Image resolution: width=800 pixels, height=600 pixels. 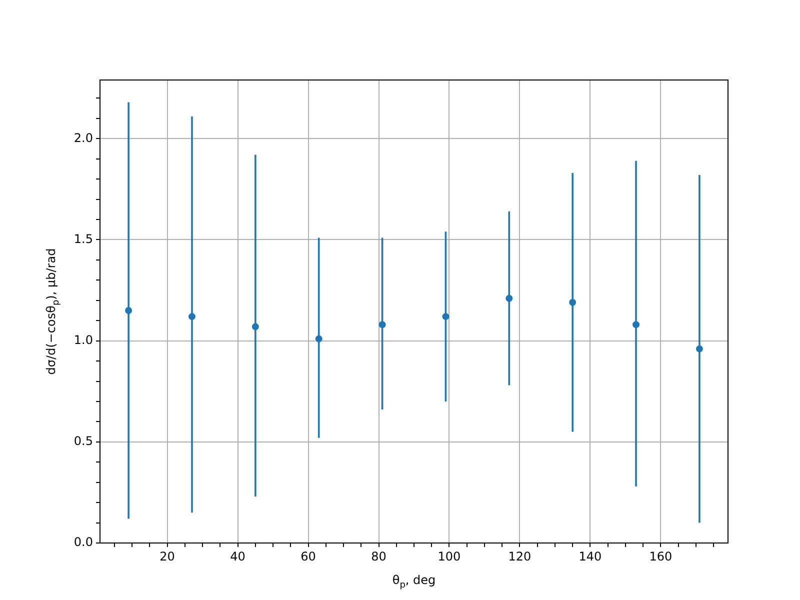 I want to click on x-tick-label: 120, so click(x=520, y=556).